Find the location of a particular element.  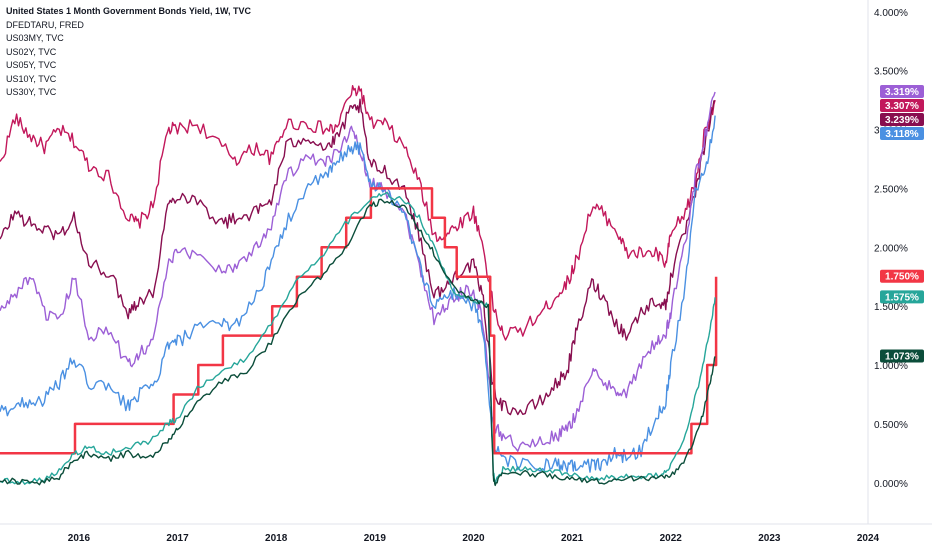

y-tick-label: 0.500% is located at coordinates (891, 425).